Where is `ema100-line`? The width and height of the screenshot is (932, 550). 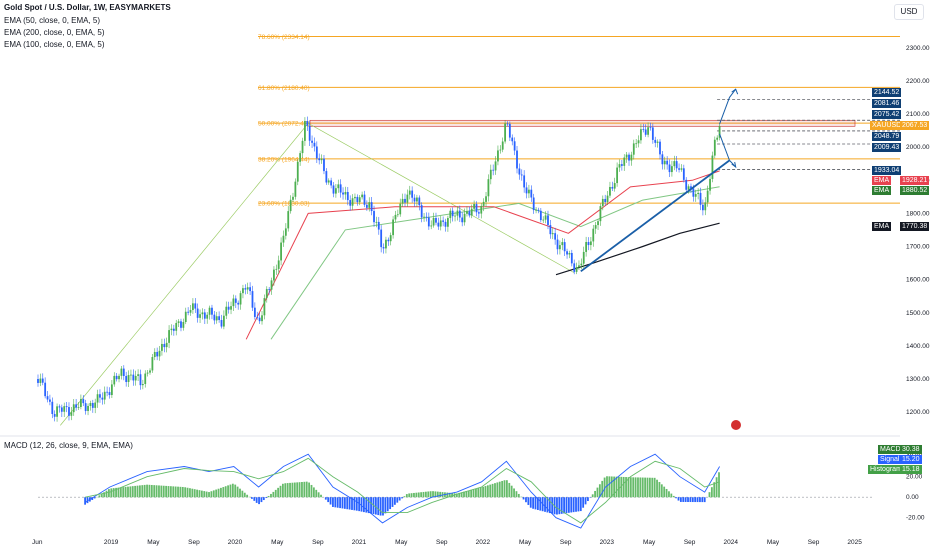 ema100-line is located at coordinates (495, 263).